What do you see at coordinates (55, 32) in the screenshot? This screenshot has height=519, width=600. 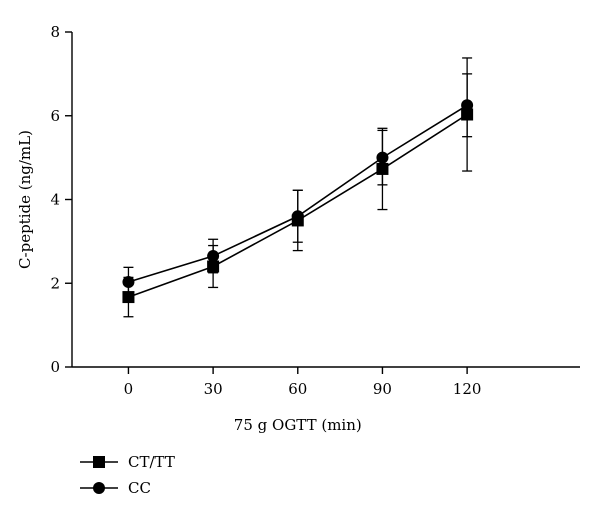 I see `y-tick-label-4: 8` at bounding box center [55, 32].